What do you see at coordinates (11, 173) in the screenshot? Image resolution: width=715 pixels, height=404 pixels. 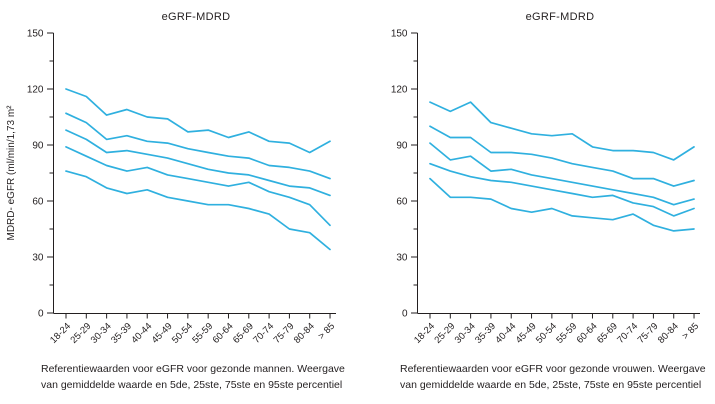 I see `y-axis-label: MDRD- eGFR (ml/min/1,73 m²` at bounding box center [11, 173].